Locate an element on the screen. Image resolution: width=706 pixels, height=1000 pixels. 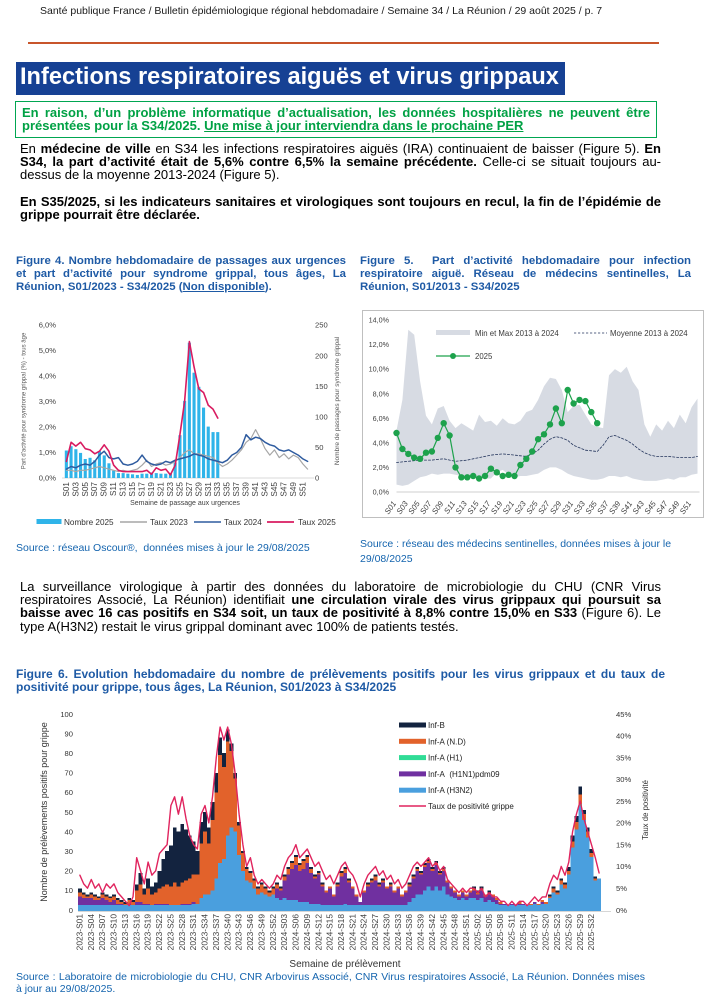
svg-text: 200 is located at coordinates (321, 355).